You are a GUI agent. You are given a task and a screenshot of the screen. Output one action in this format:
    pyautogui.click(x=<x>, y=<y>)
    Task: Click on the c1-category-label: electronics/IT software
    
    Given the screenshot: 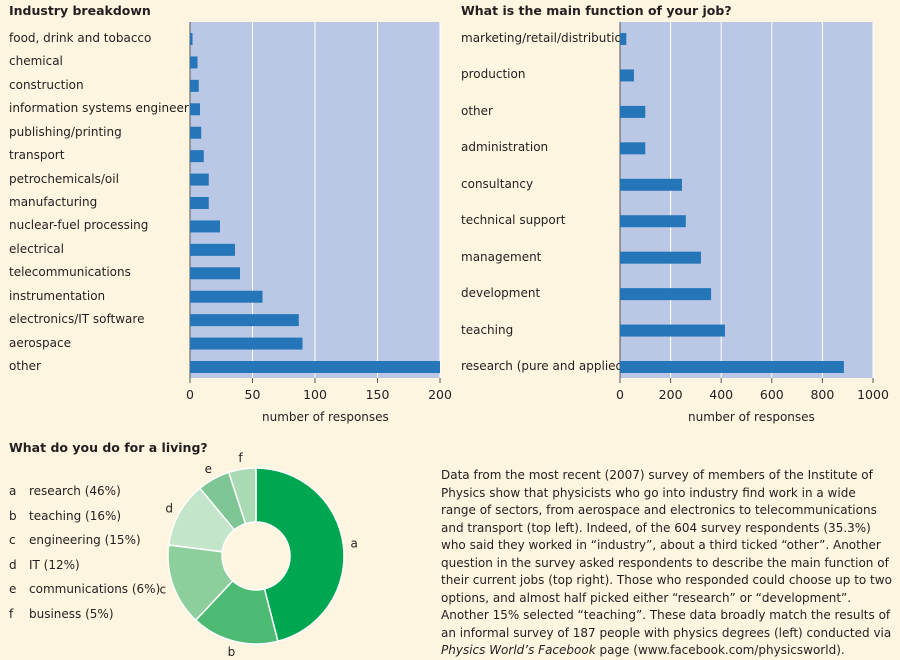 What is the action you would take?
    pyautogui.click(x=77, y=319)
    